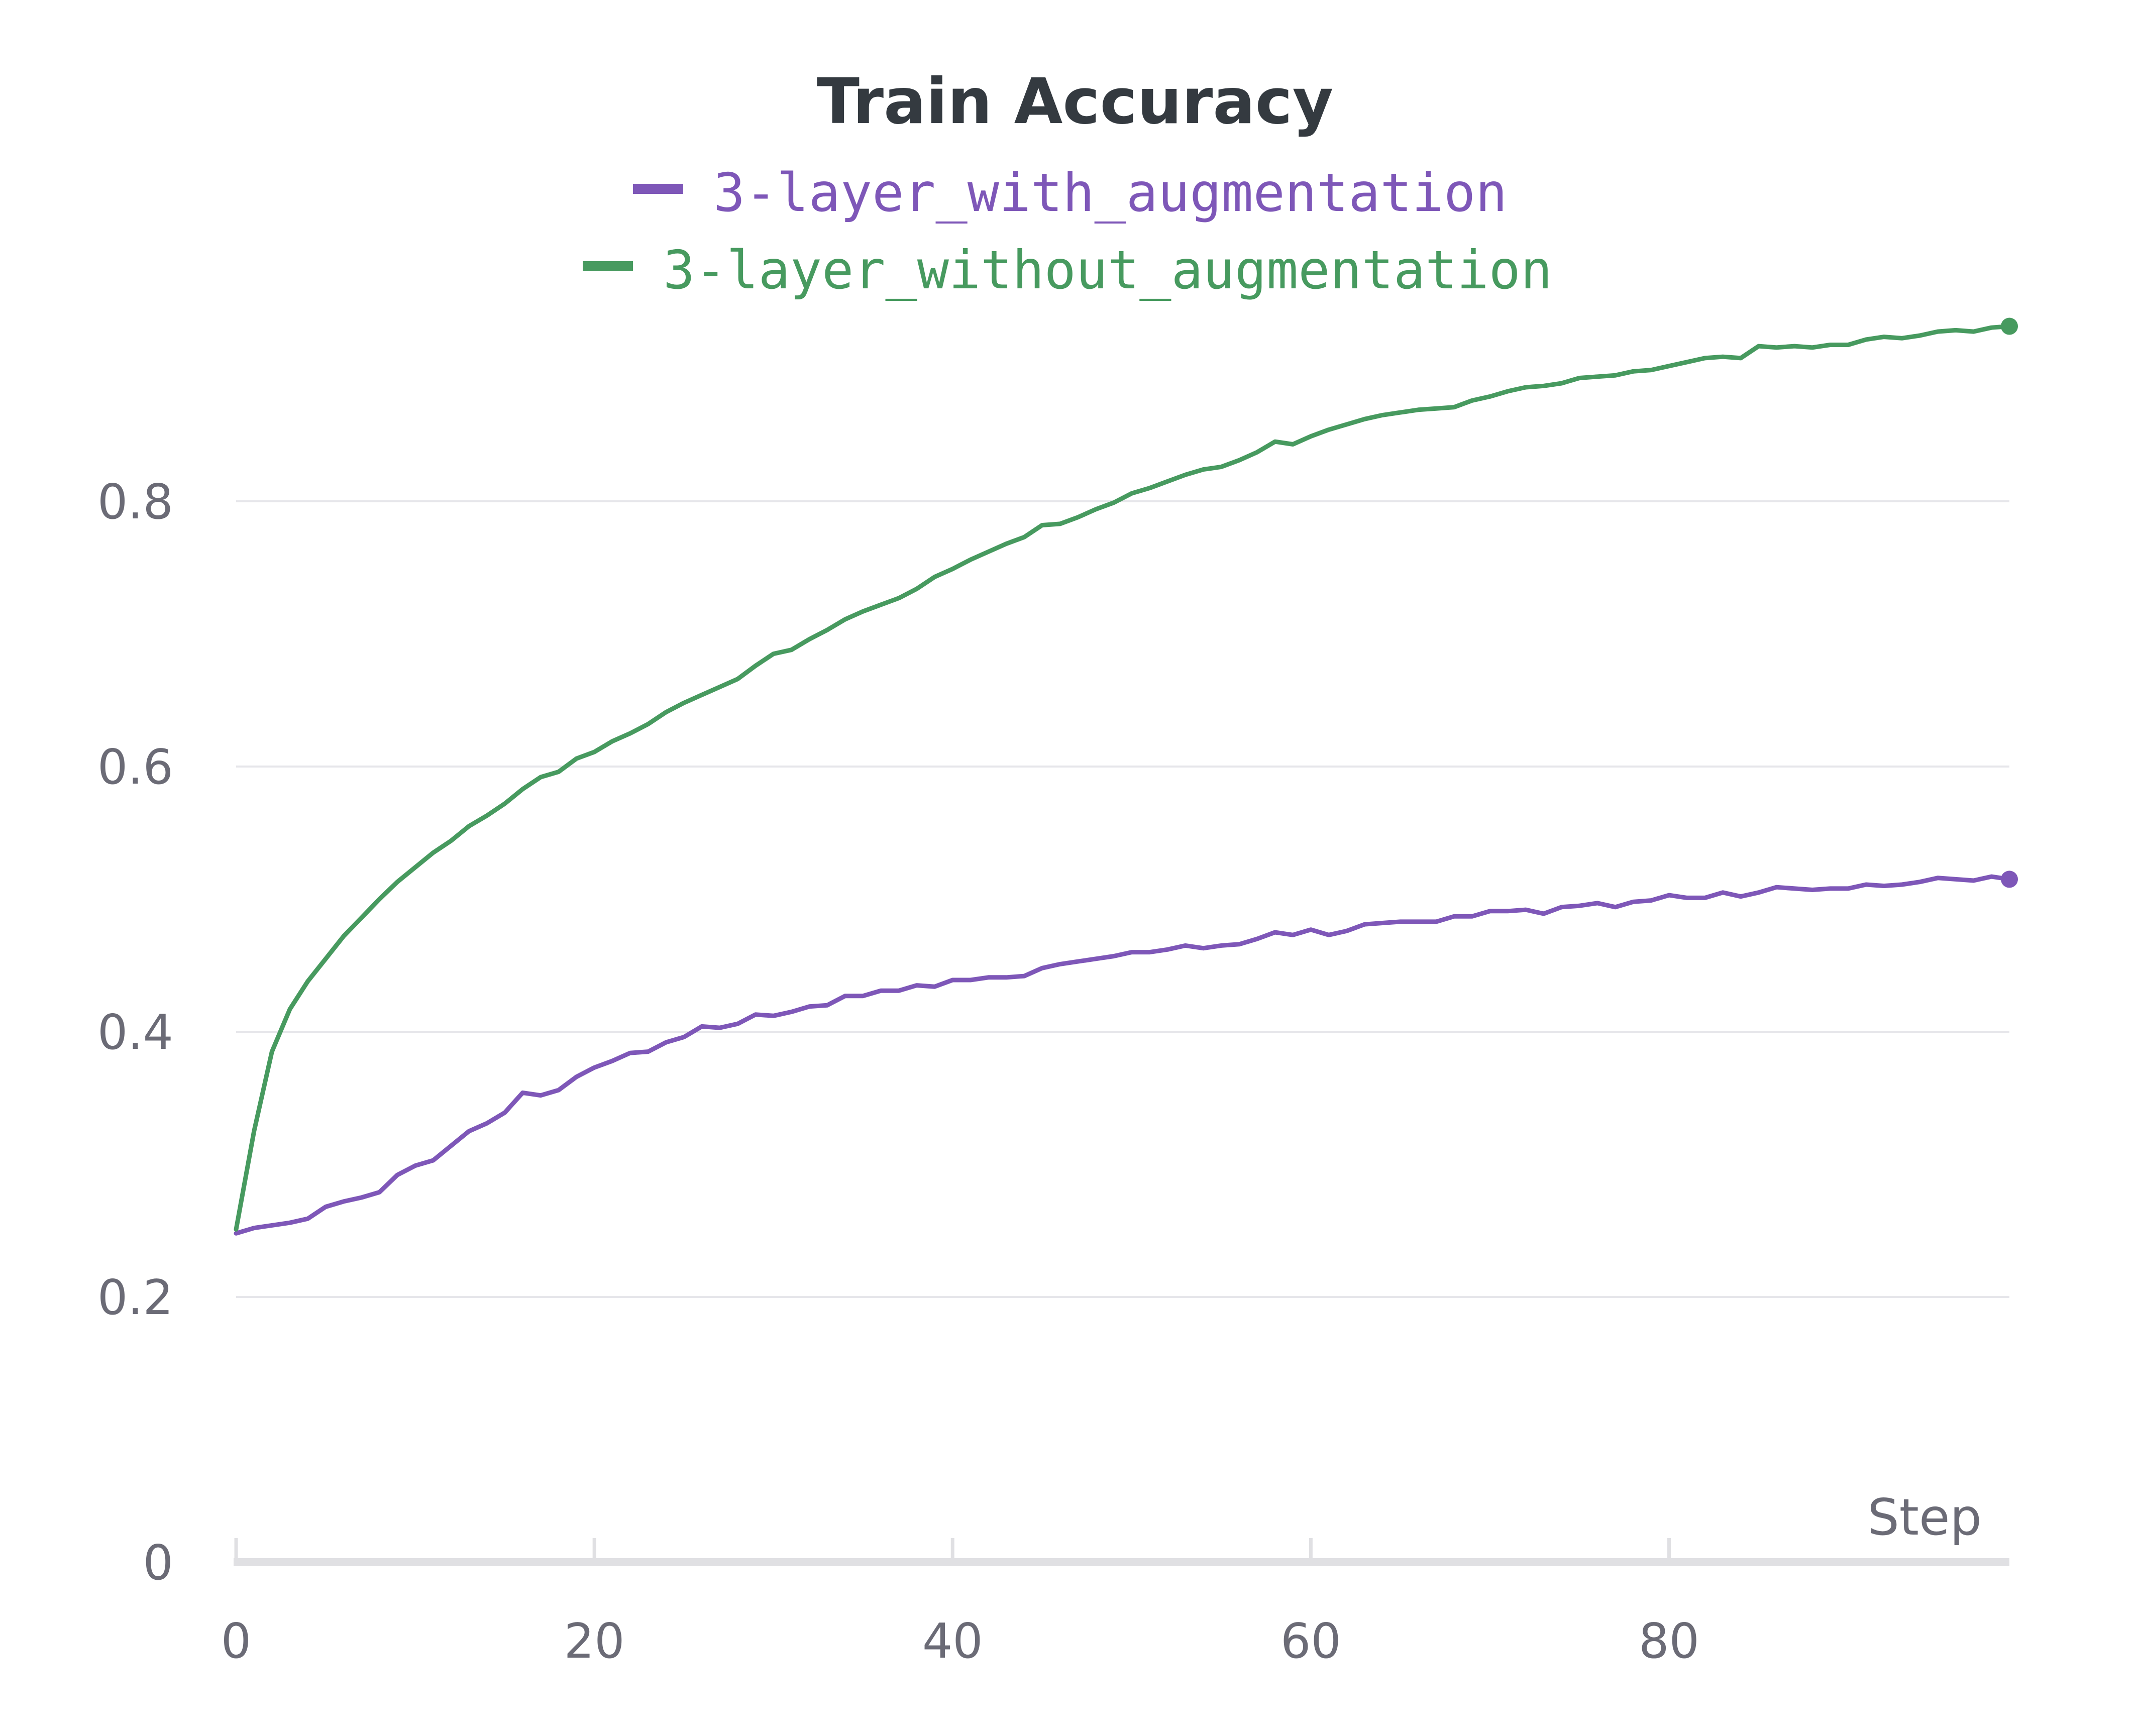 The image size is (2138, 1736). I want to click on chart-title: Train Accuracy, so click(1075, 101).